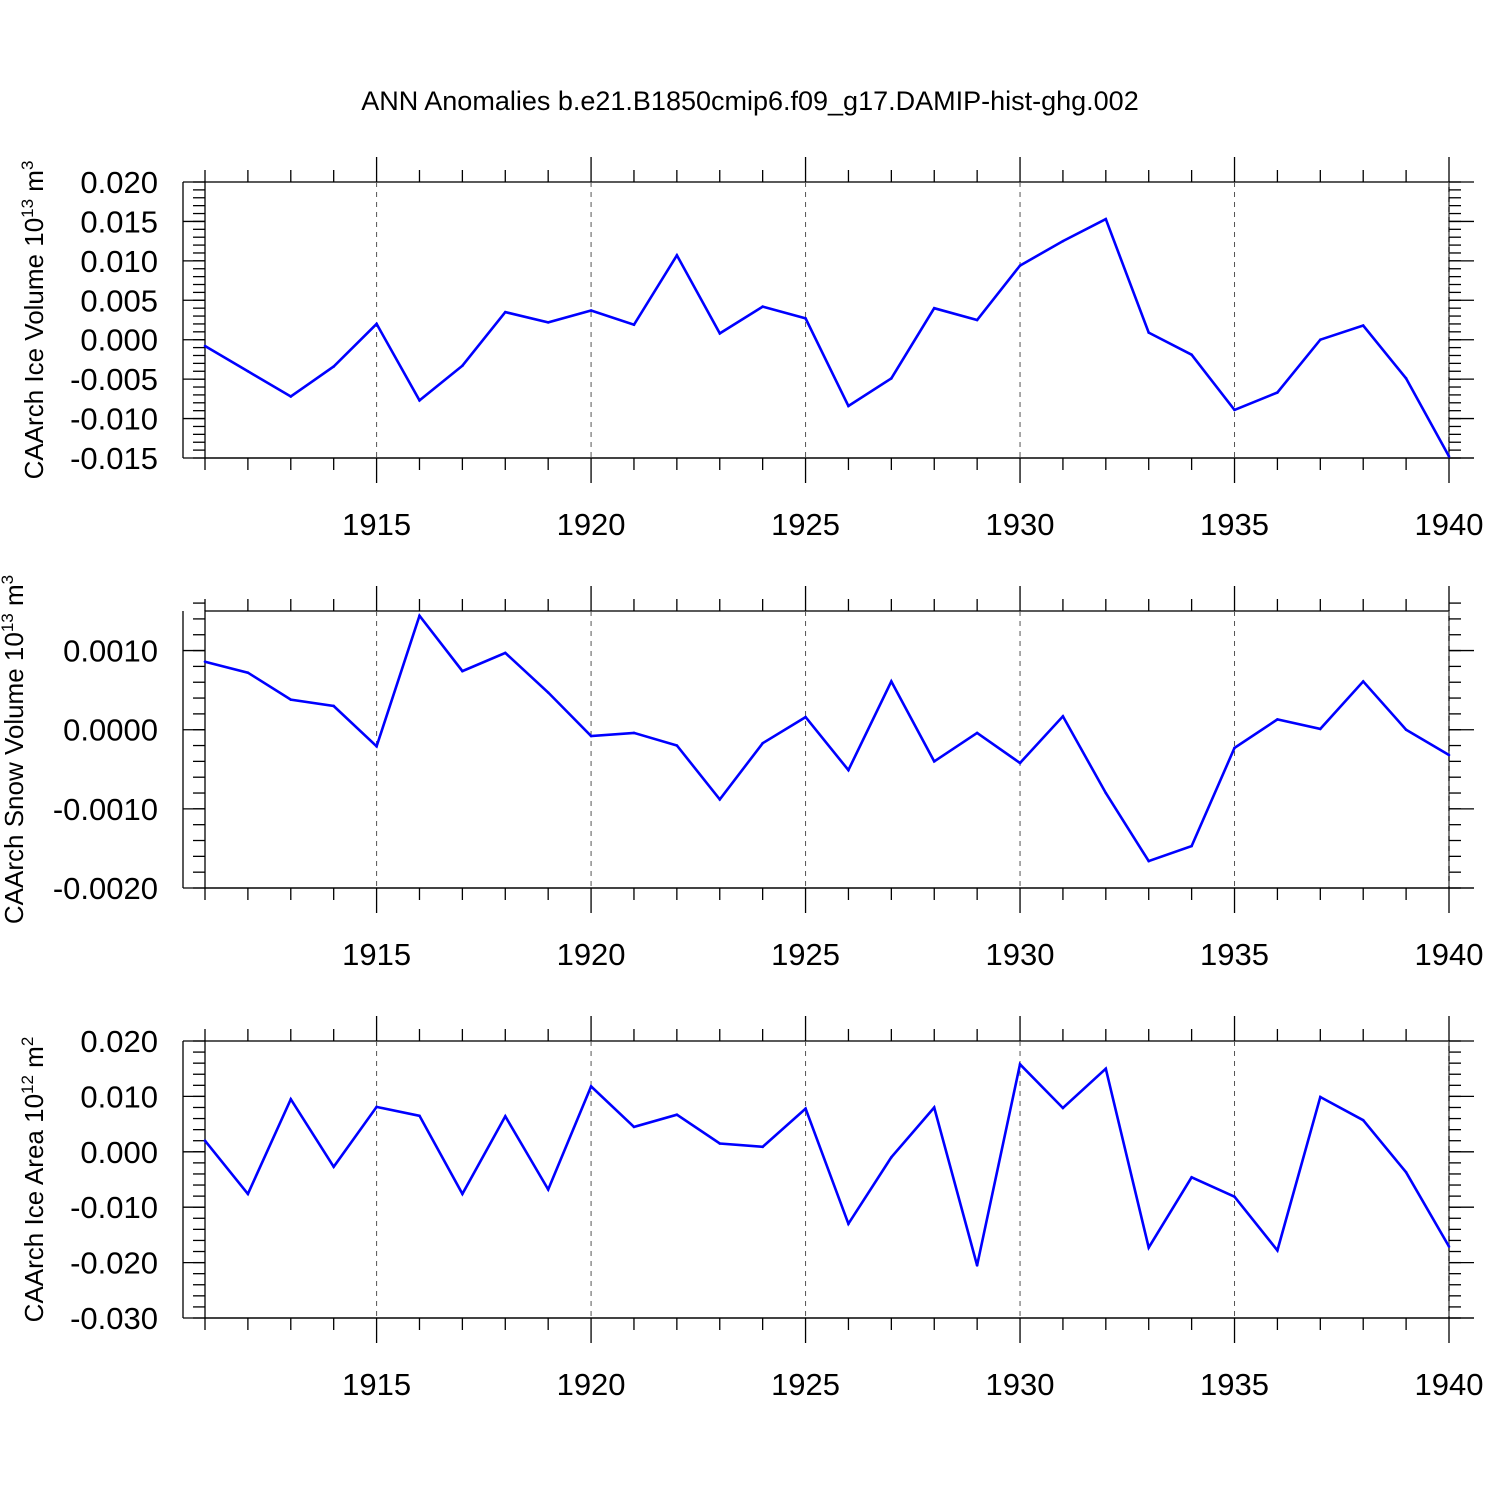 The width and height of the screenshot is (1500, 1500). I want to click on y-axis-title-unit-exponent: 3, so click(8, 579).